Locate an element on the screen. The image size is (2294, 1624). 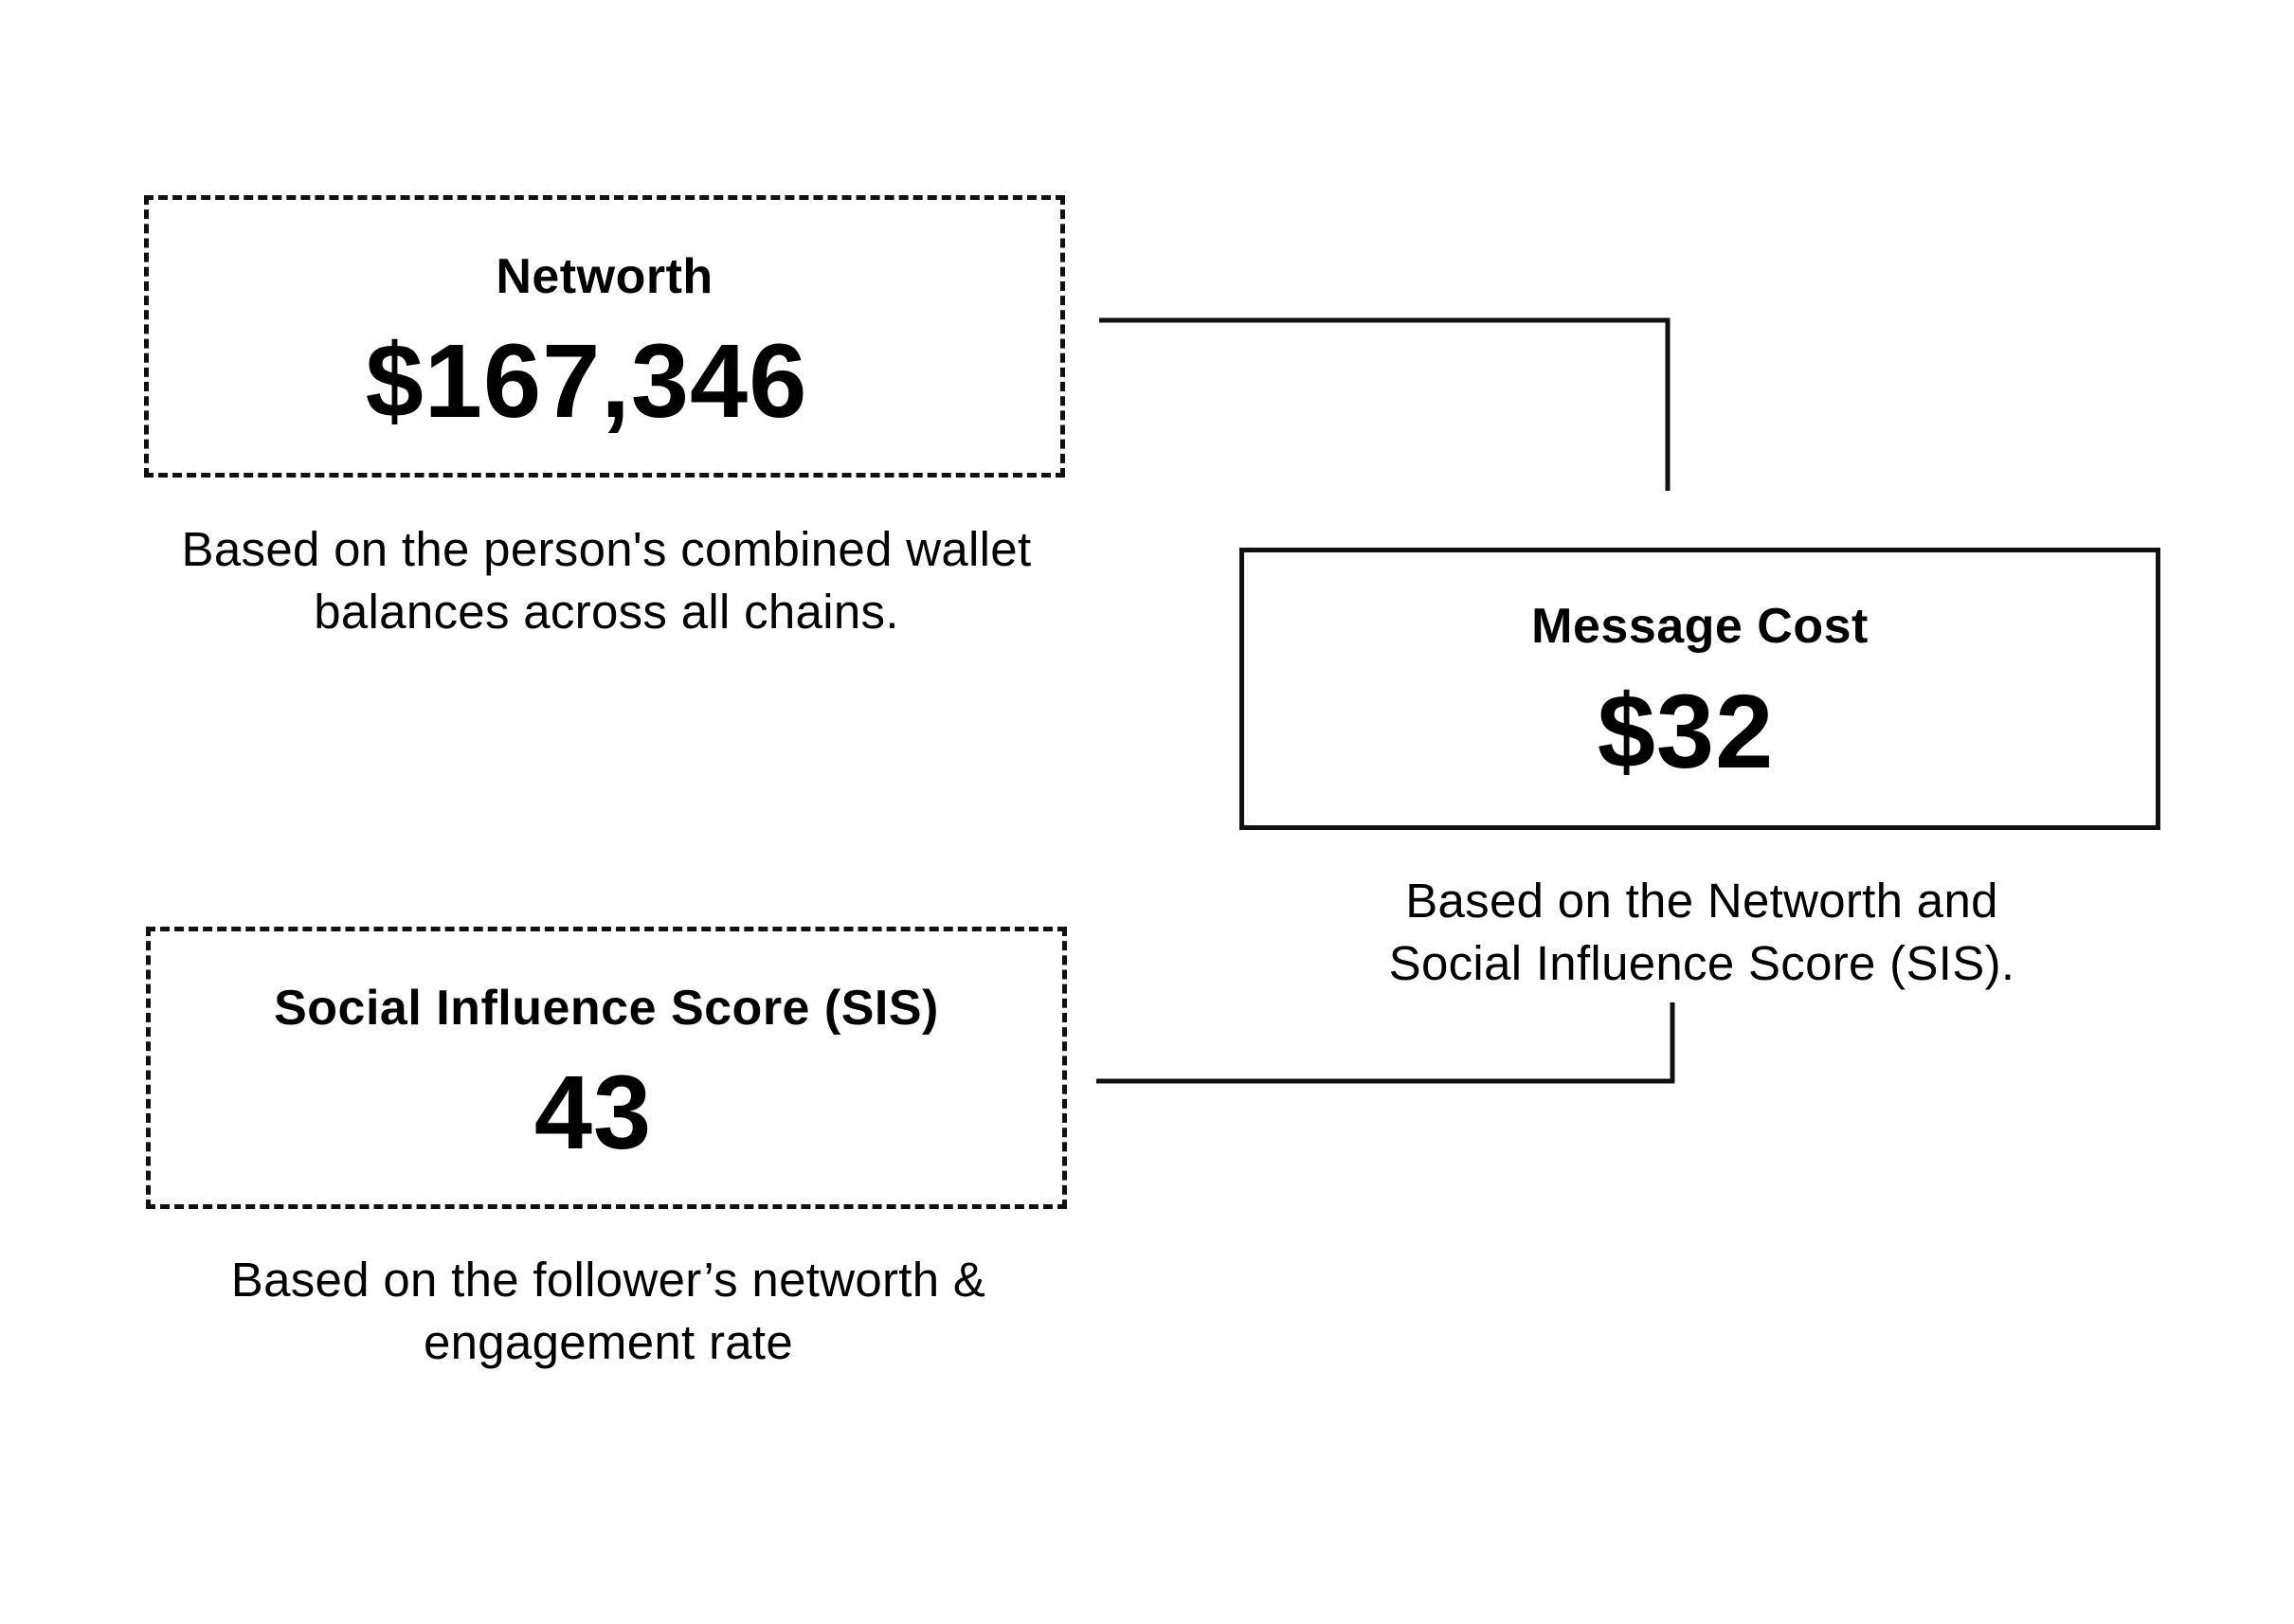
message-cost-caption-line-2: Social Influence Score (SIS). is located at coordinates (1701, 963).